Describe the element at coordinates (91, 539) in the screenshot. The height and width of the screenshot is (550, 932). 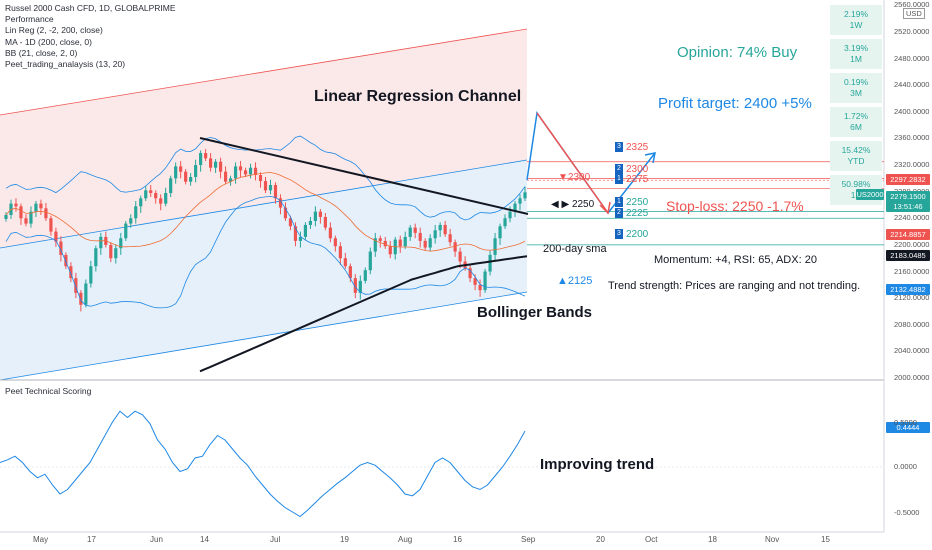
I see `time-tick: 17` at that location.